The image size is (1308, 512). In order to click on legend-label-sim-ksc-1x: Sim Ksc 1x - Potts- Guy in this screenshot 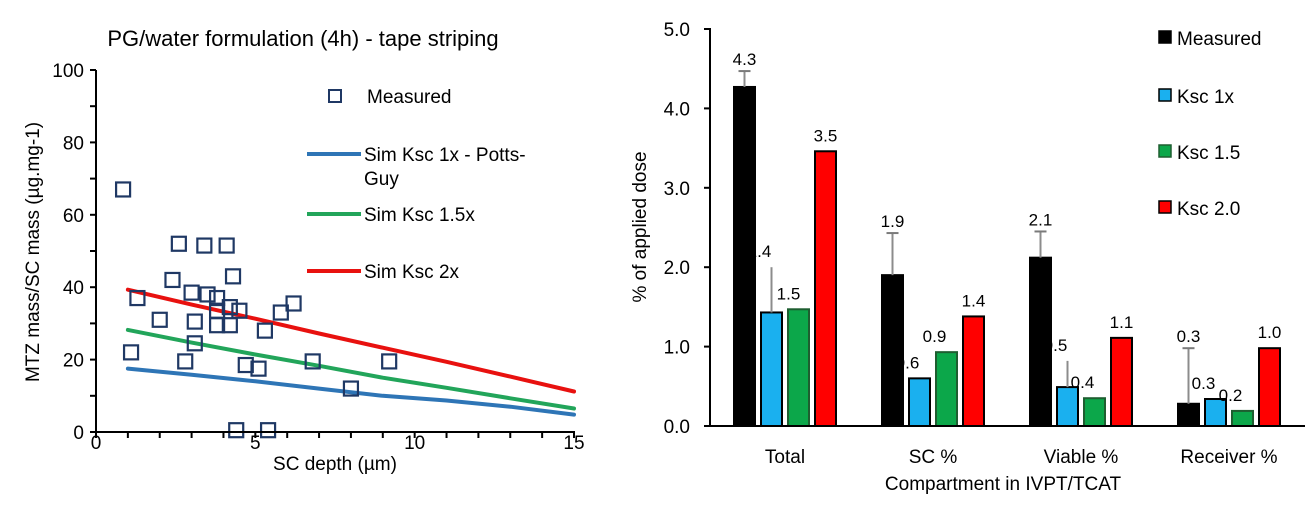, I will do `click(447, 167)`.